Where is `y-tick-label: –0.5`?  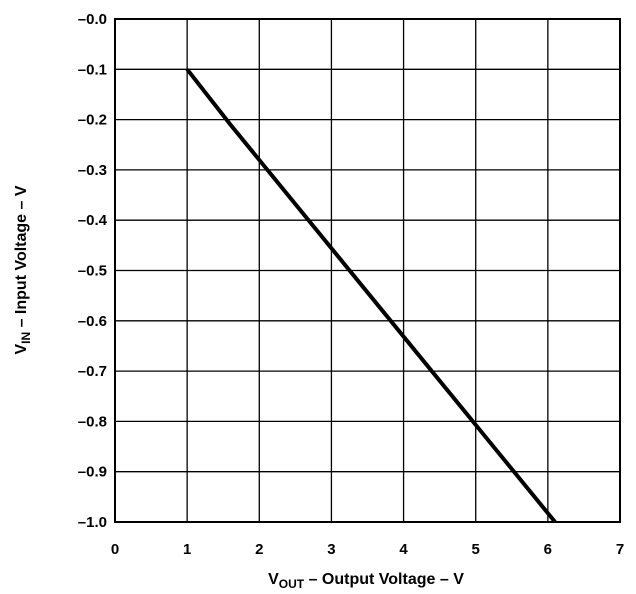 y-tick-label: –0.5 is located at coordinates (92, 271).